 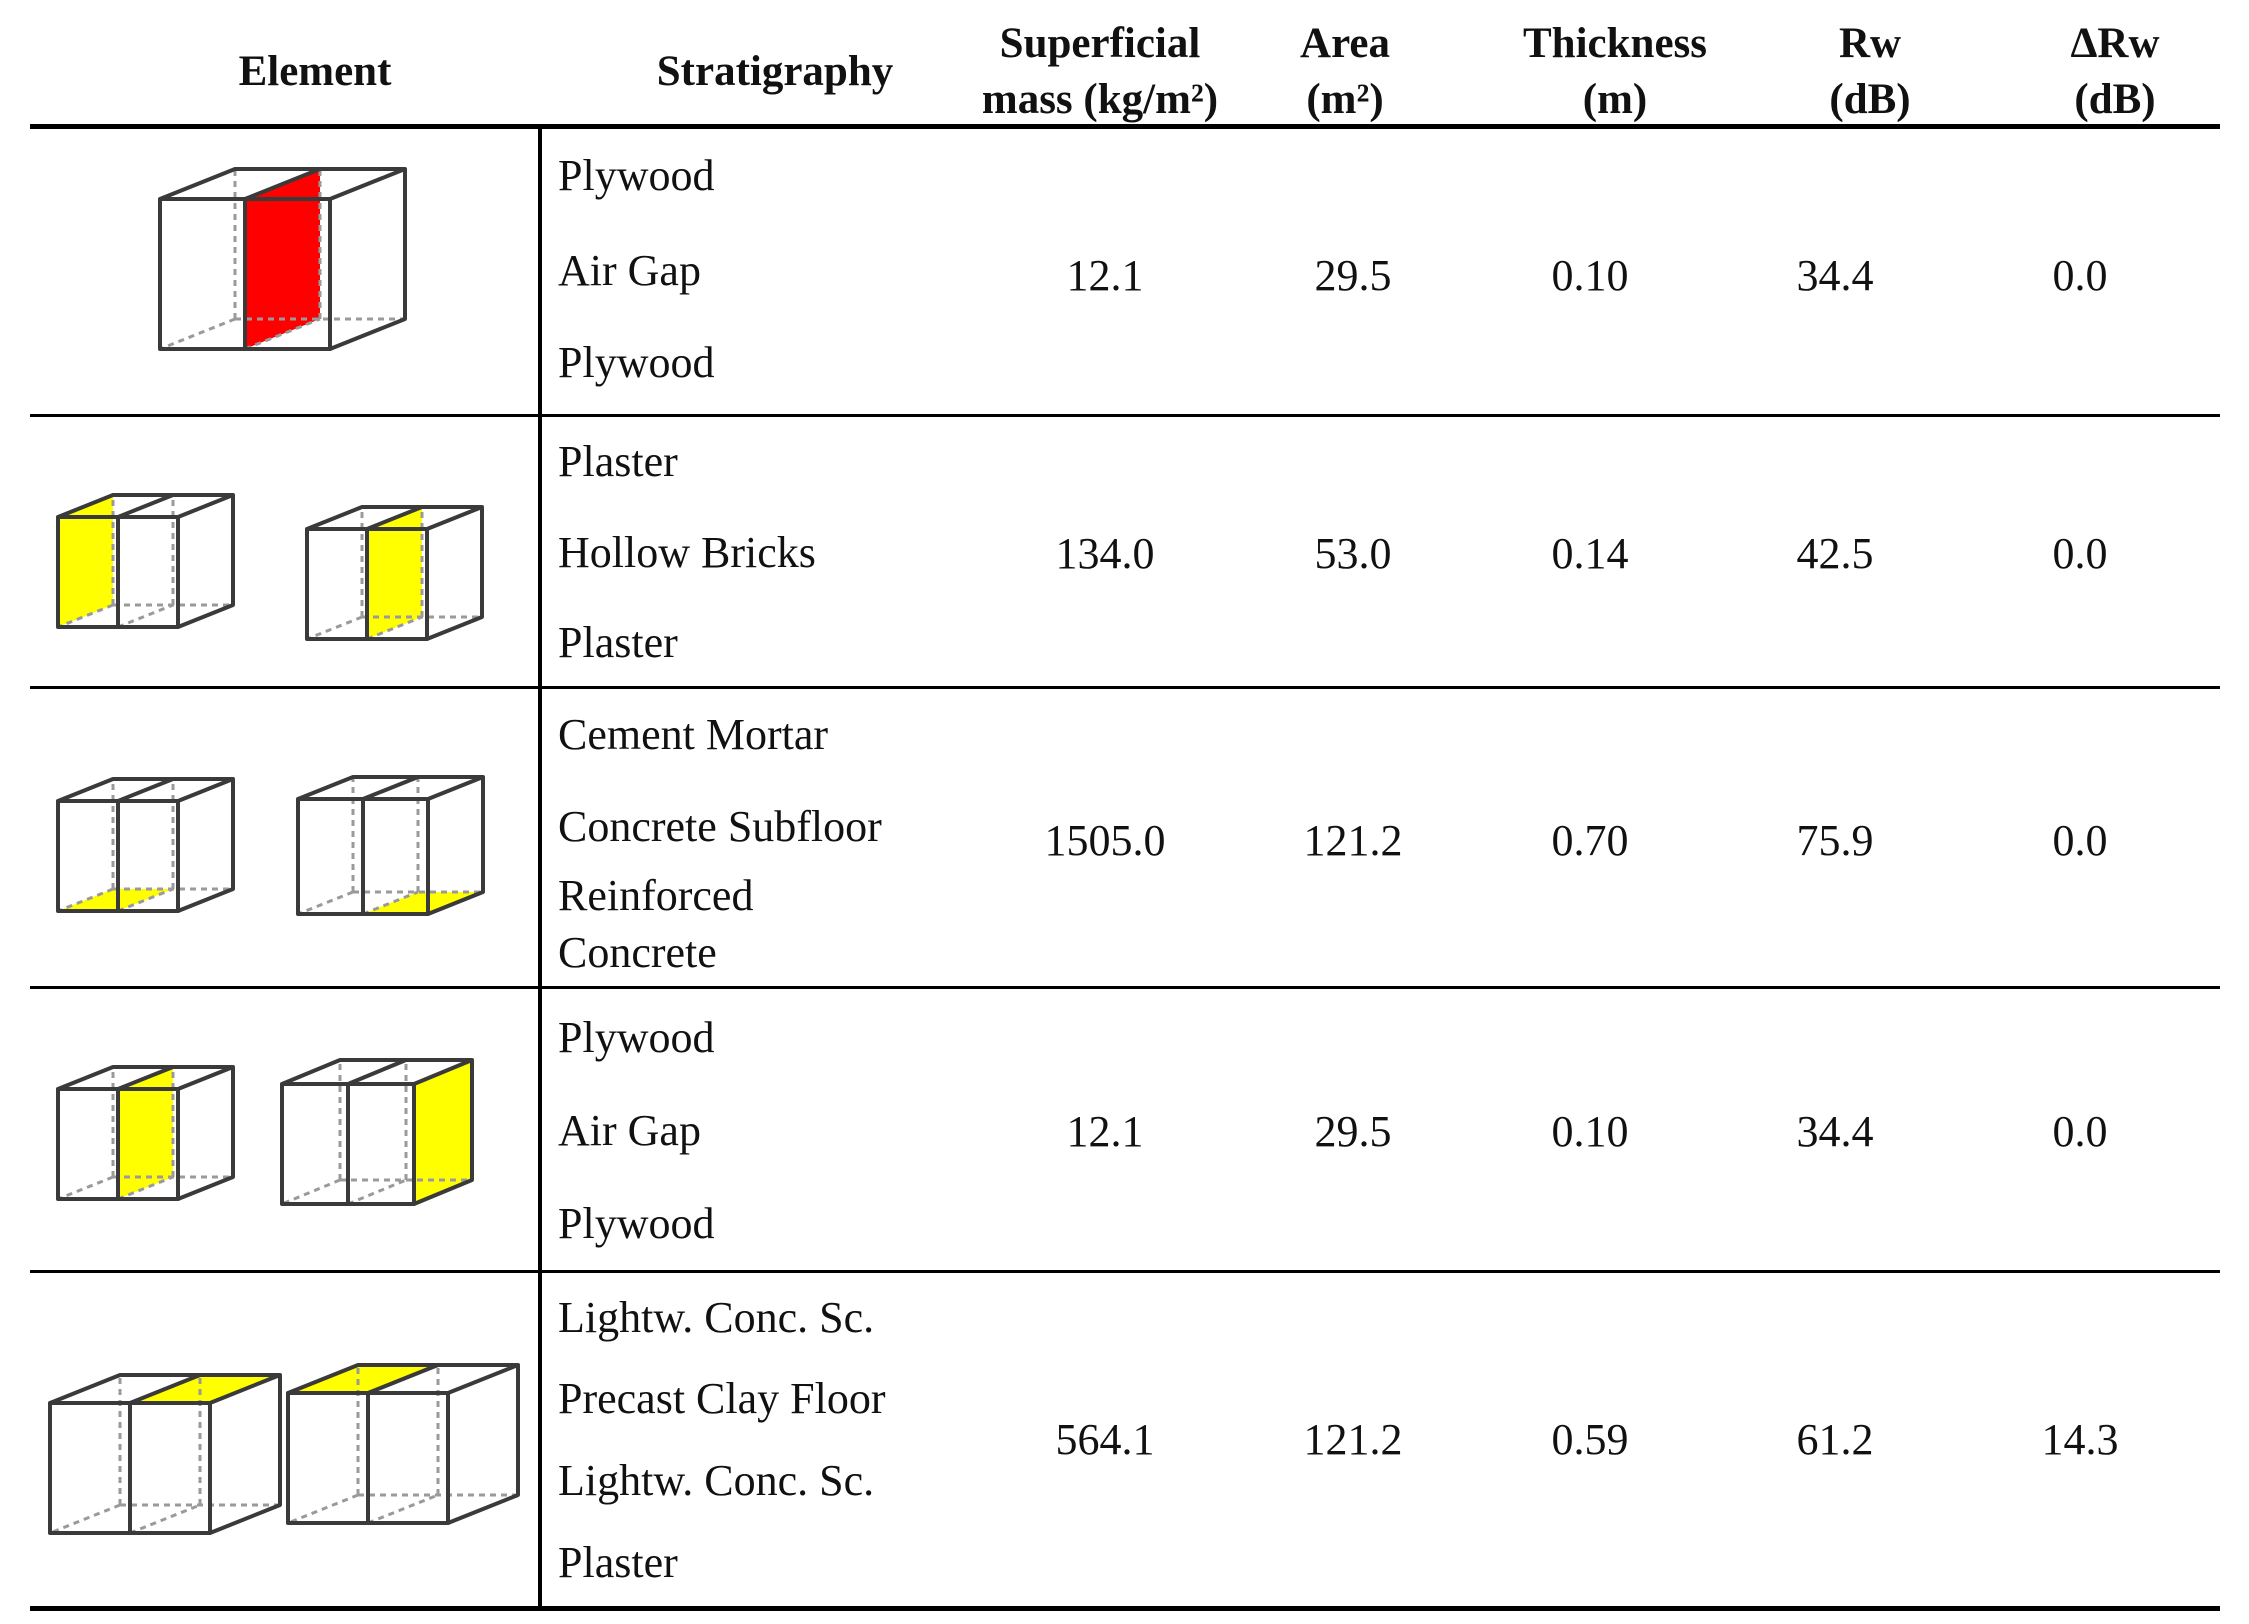 What do you see at coordinates (1353, 553) in the screenshot?
I see `area-value: 53.0` at bounding box center [1353, 553].